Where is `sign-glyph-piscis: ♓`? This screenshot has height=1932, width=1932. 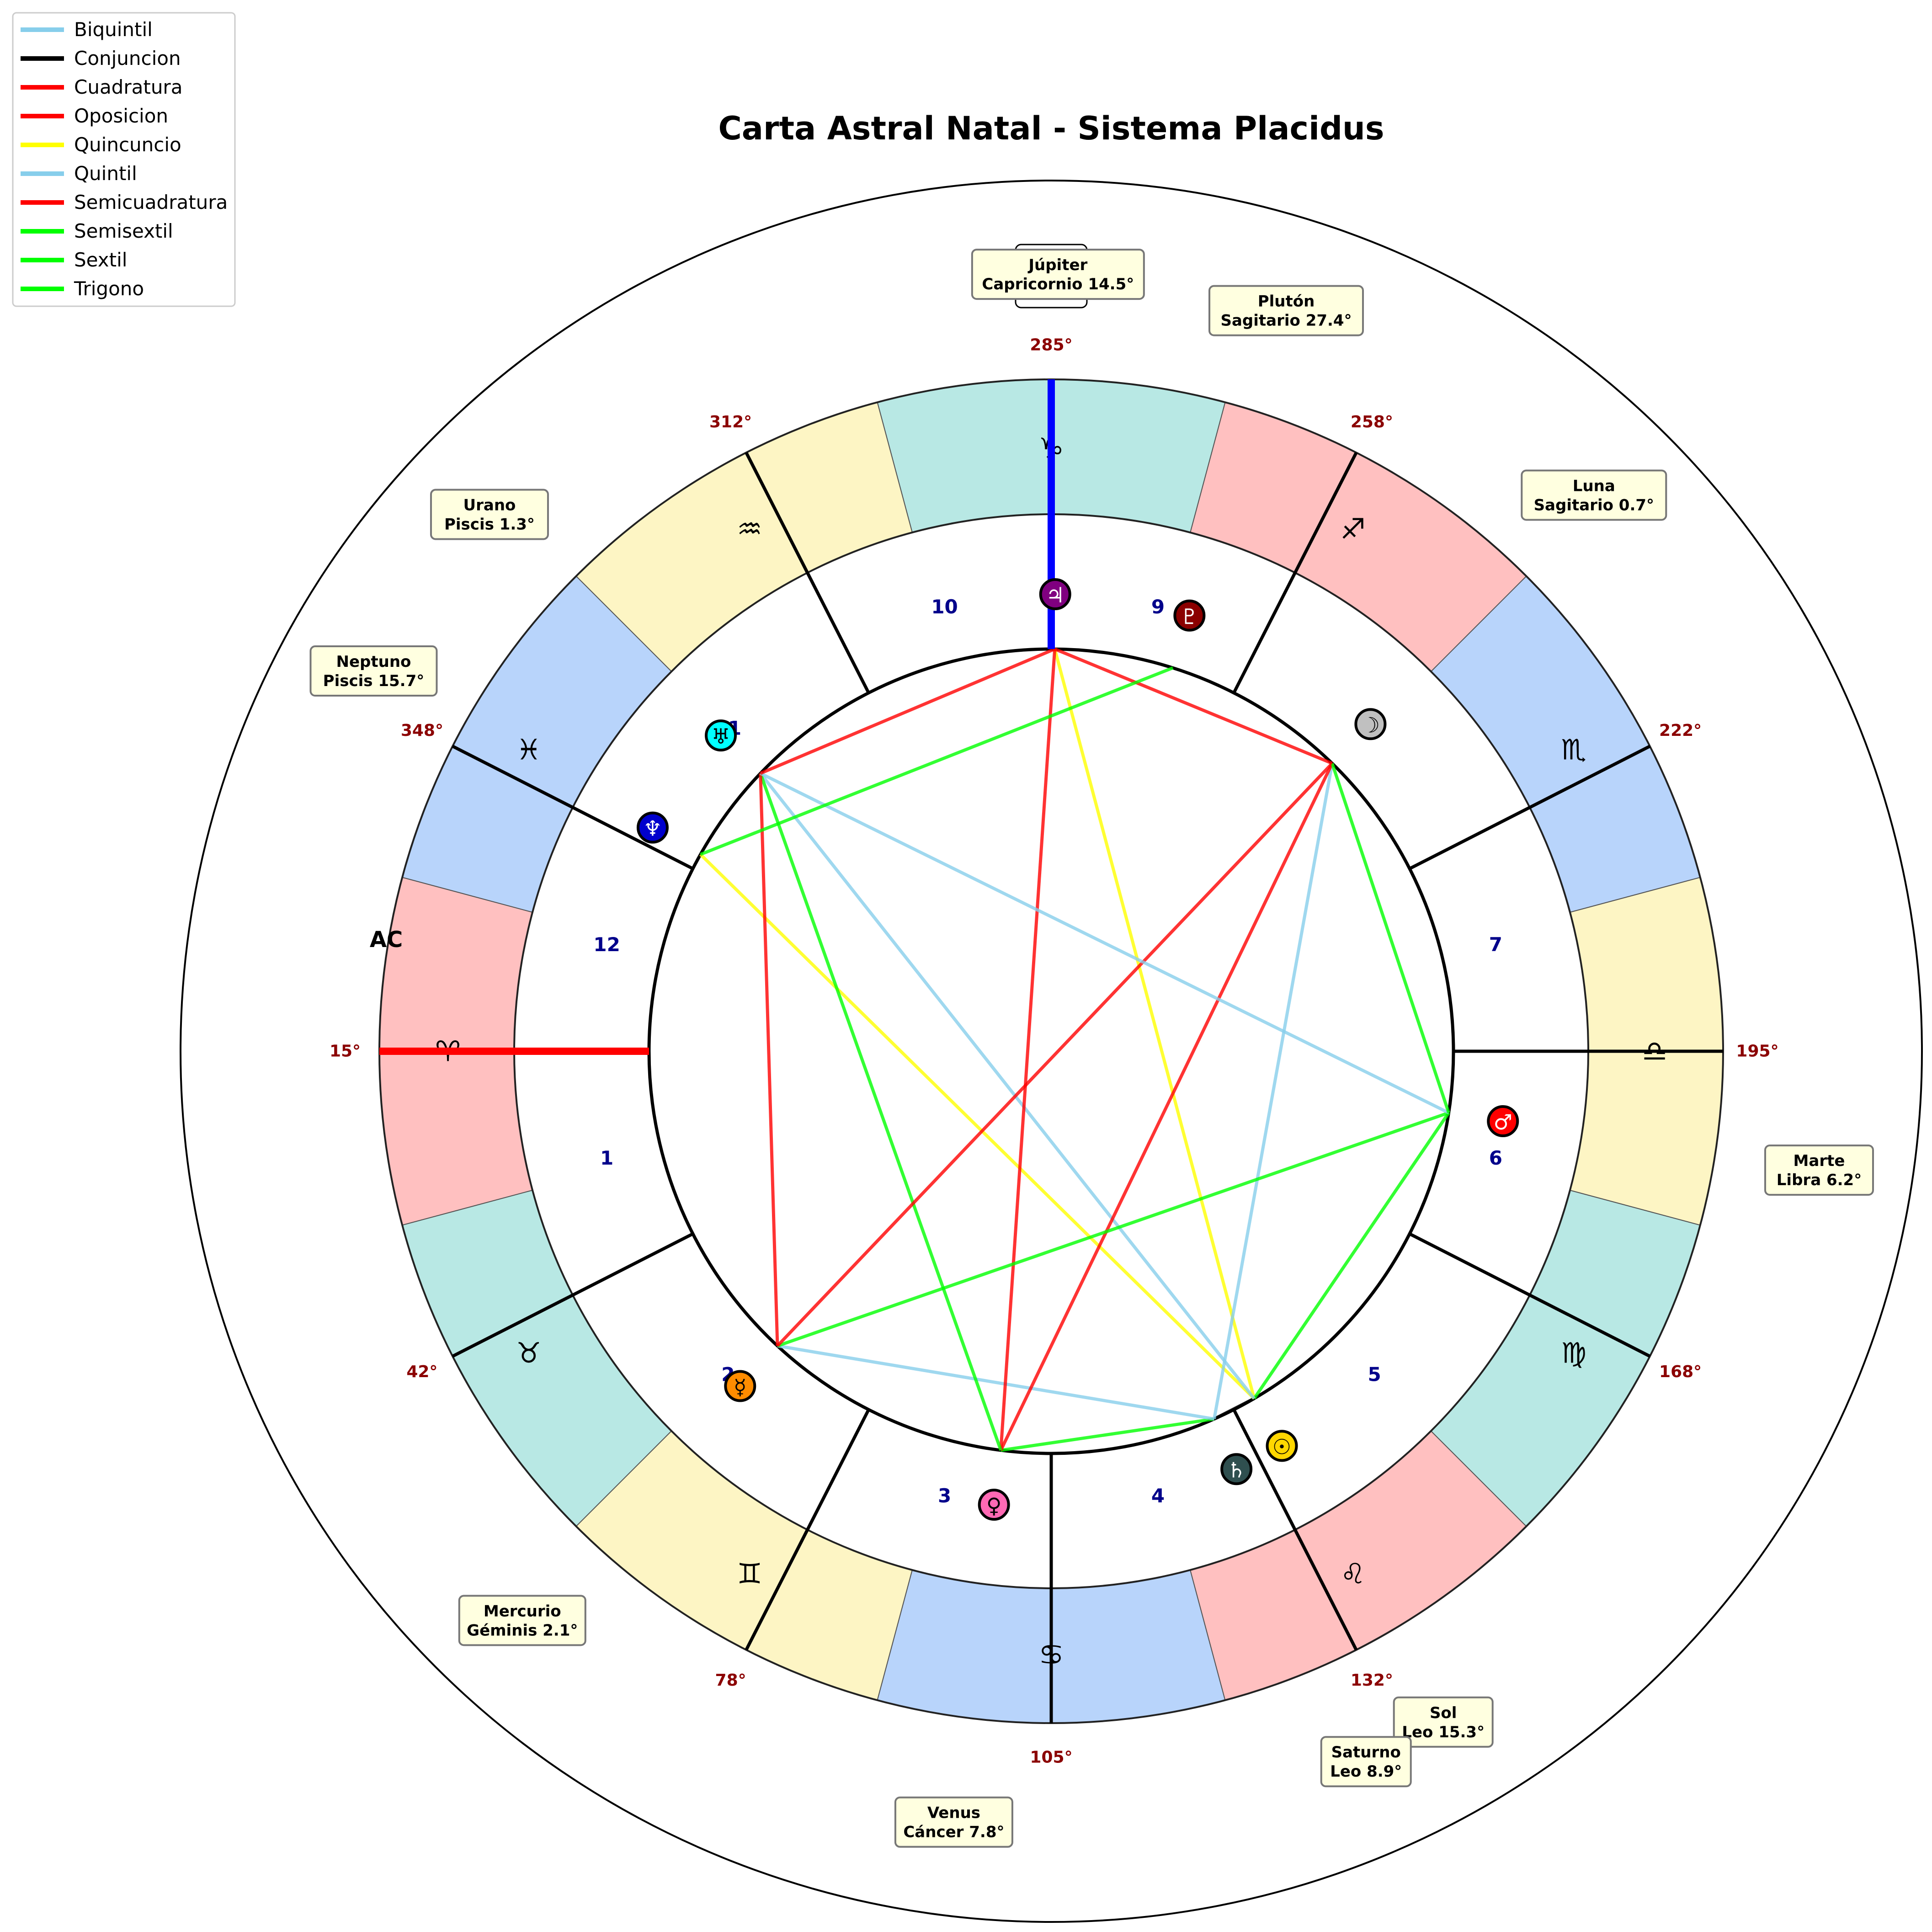 sign-glyph-piscis: ♓ is located at coordinates (529, 749).